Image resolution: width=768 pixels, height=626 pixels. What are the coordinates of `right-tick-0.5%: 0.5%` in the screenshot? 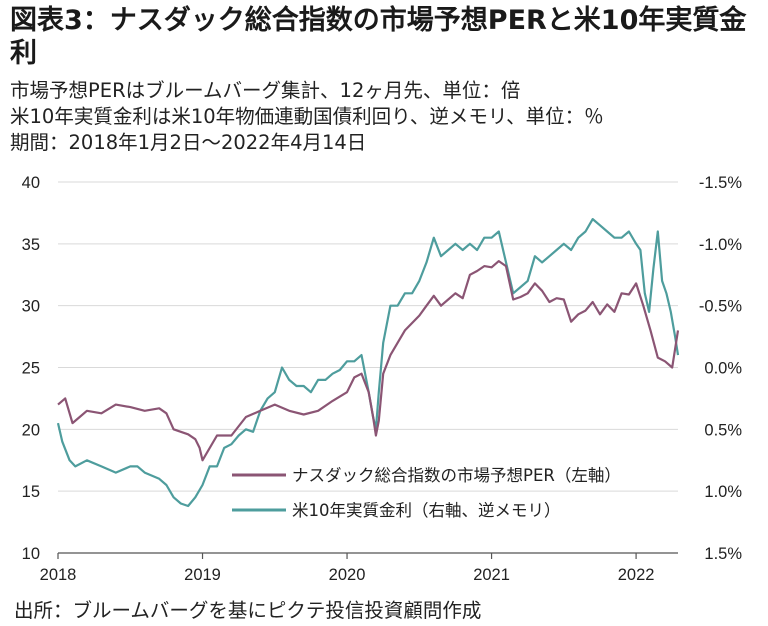 It's located at (723, 430).